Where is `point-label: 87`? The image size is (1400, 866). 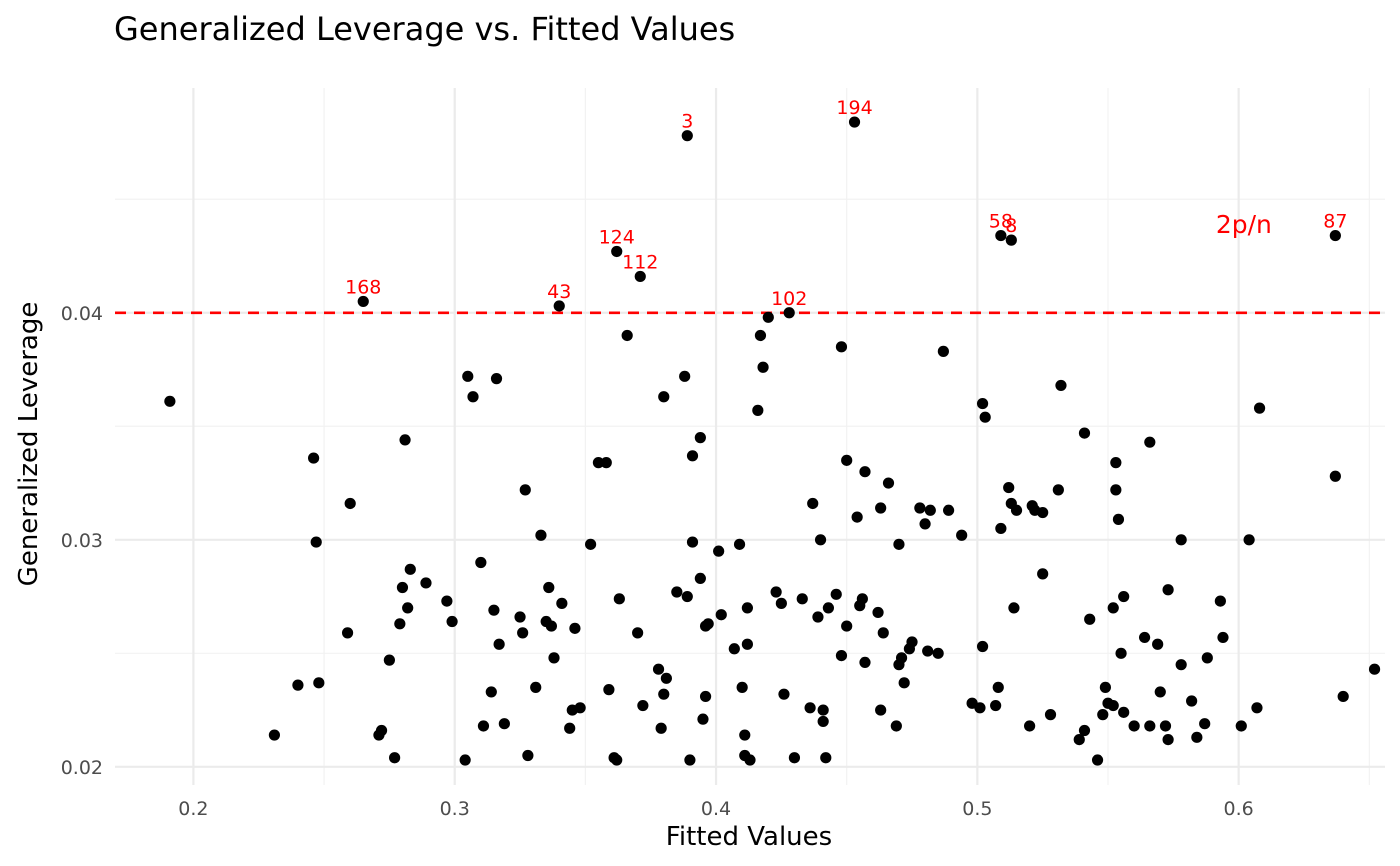
point-label: 87 is located at coordinates (1335, 222).